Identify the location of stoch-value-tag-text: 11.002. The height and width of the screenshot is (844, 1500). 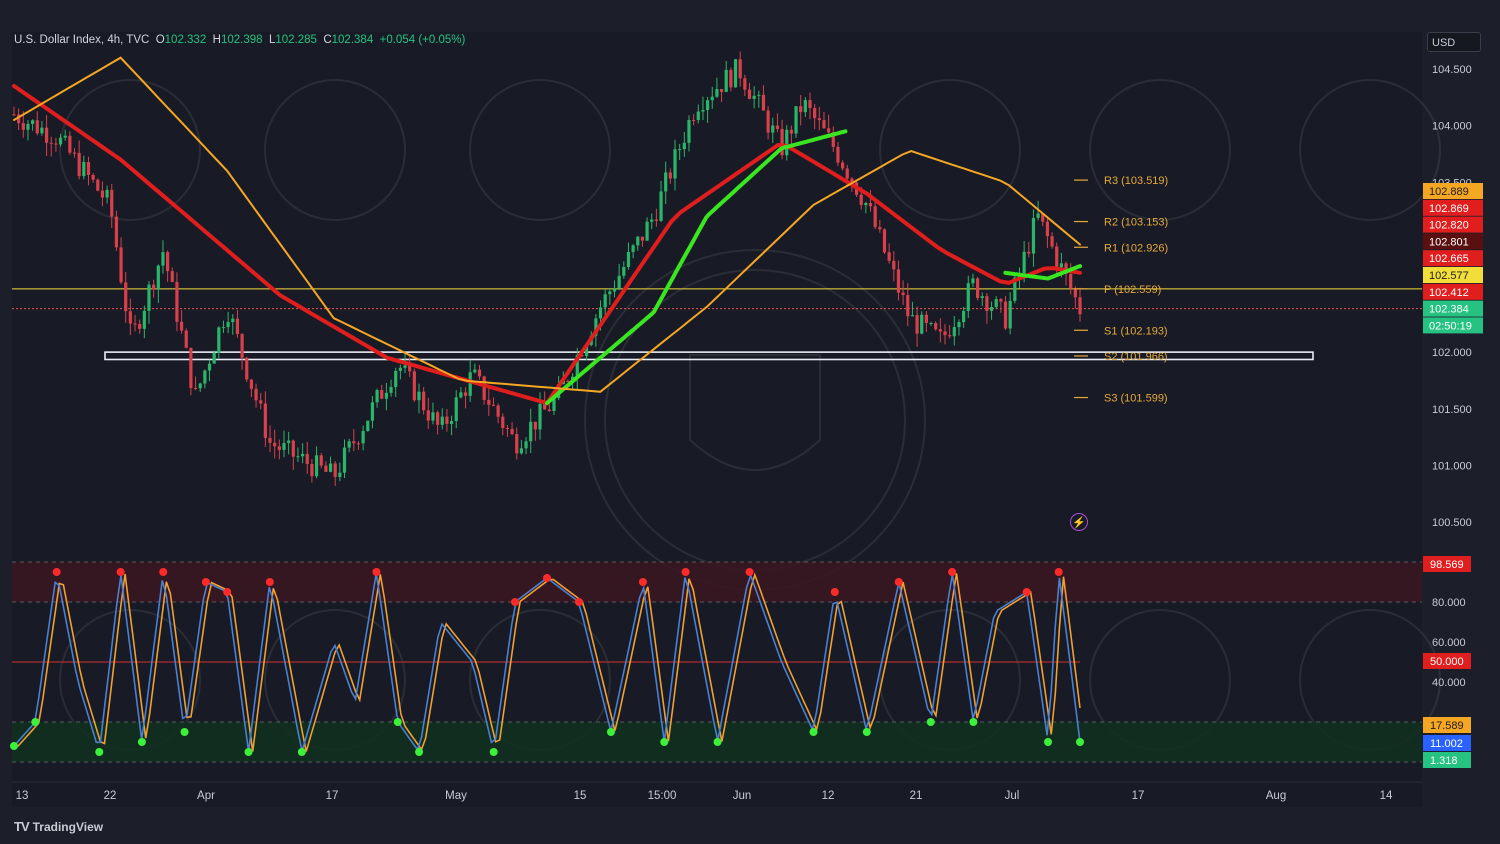
(1446, 744).